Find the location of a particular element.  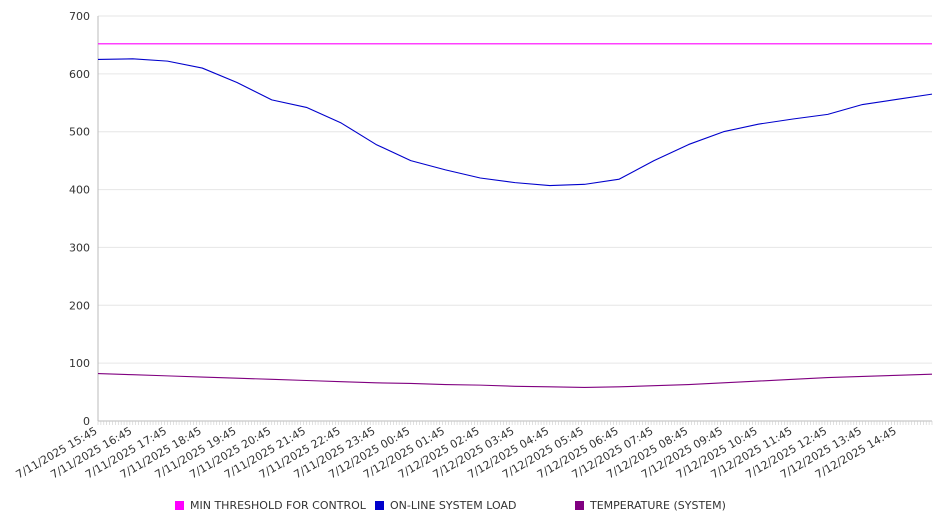

legend-item-system-load: ON-LINE SYSTEM LOAD is located at coordinates (445, 505).